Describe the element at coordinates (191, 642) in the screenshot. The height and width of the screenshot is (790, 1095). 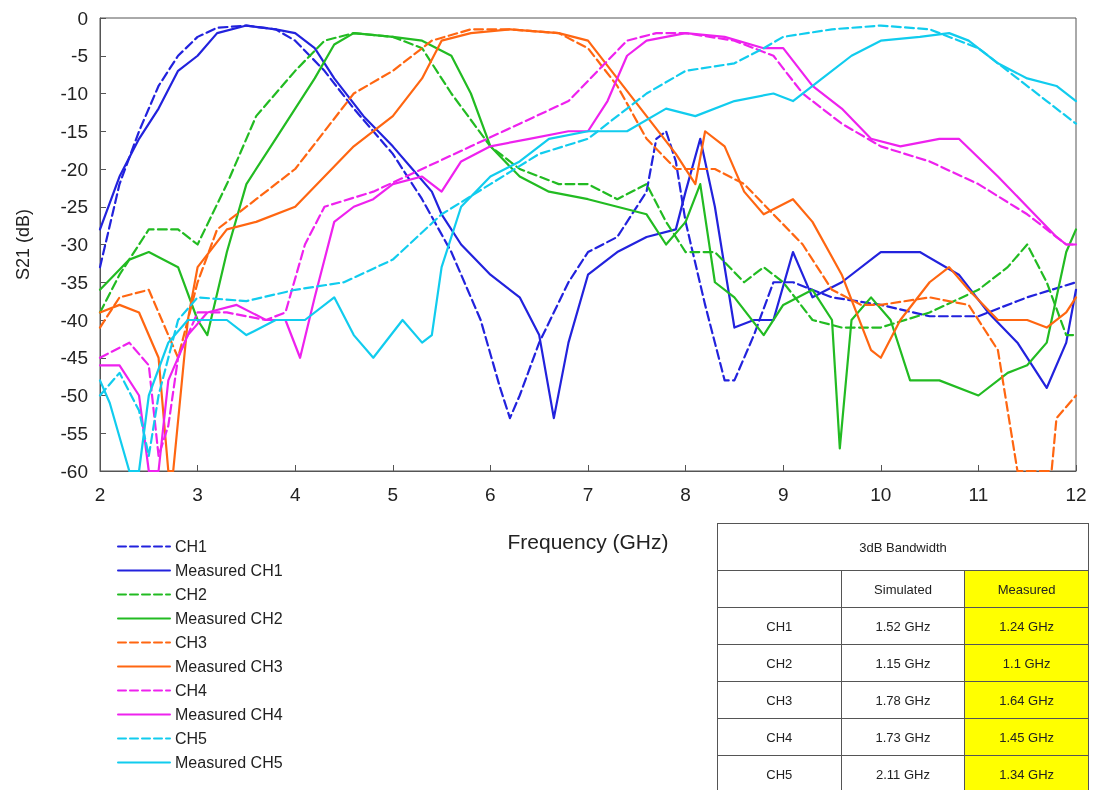
I see `legend-label: CH3` at that location.